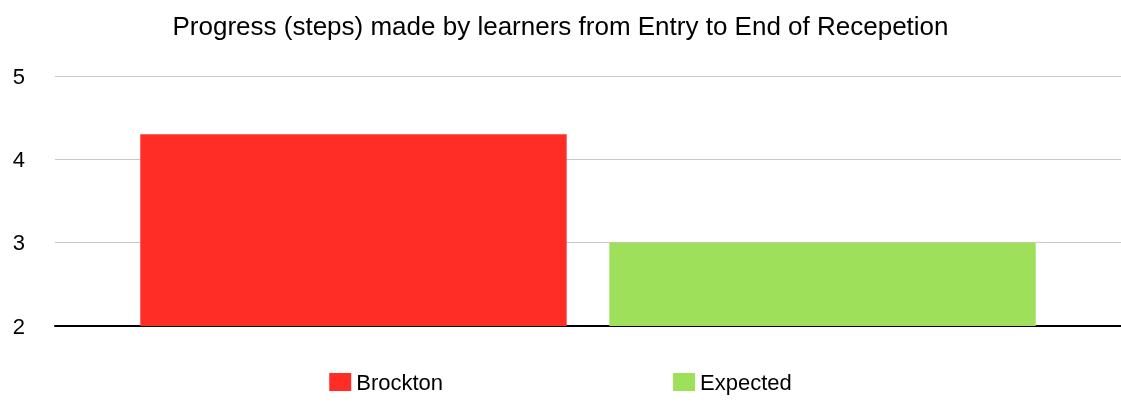 This screenshot has width=1121, height=406. What do you see at coordinates (18, 159) in the screenshot?
I see `y-tick-label: 4` at bounding box center [18, 159].